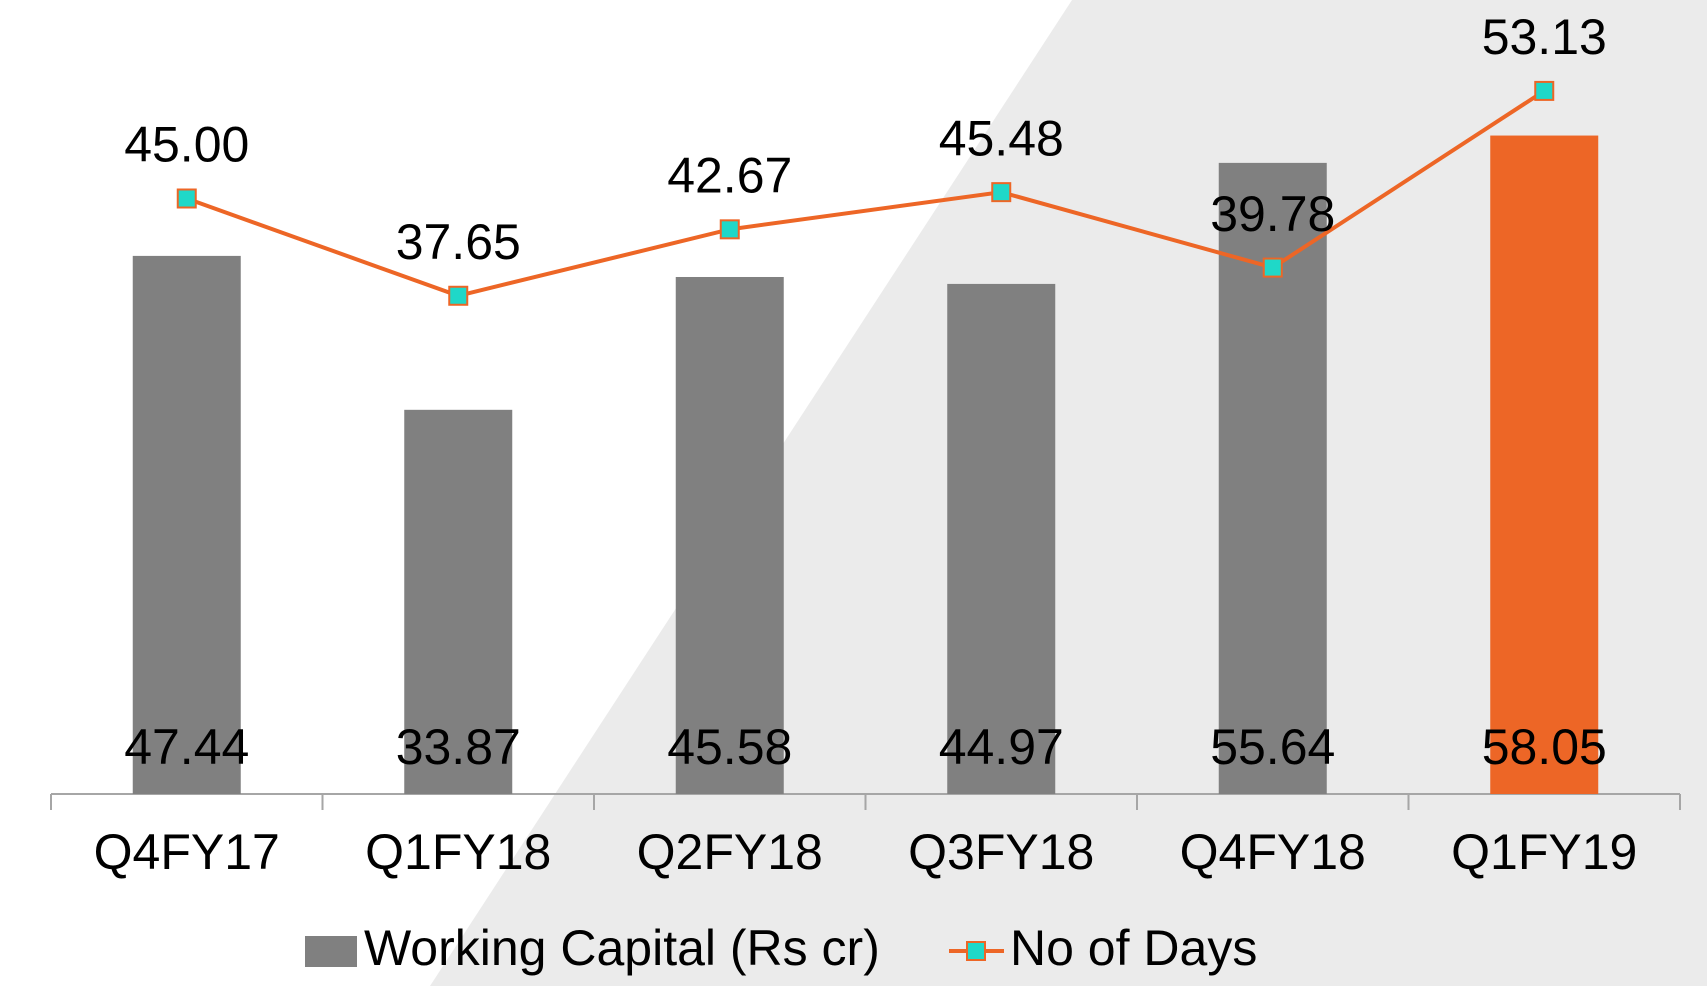 Image resolution: width=1707 pixels, height=991 pixels. What do you see at coordinates (1001, 852) in the screenshot?
I see `x-tick-label: Q3FY18` at bounding box center [1001, 852].